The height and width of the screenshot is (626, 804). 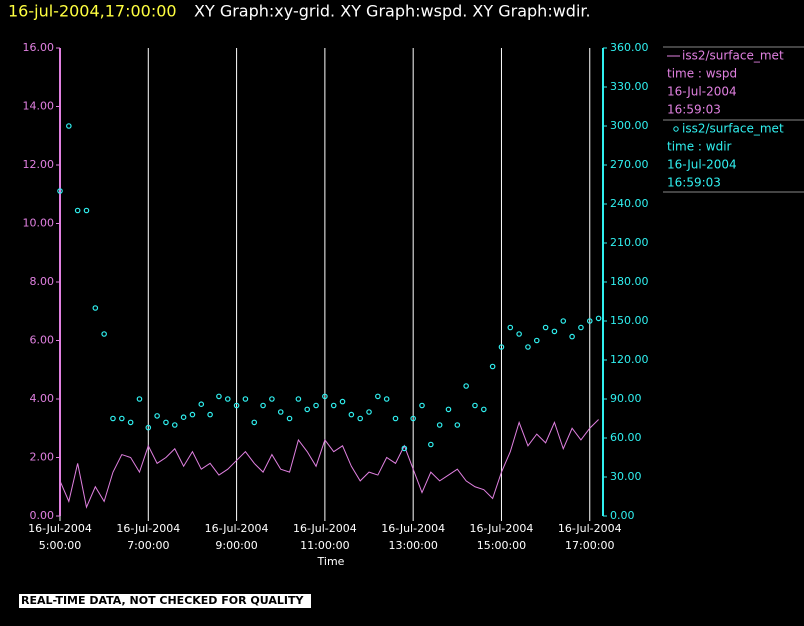 I want to click on y2-tick-label: 300.00, so click(x=629, y=125).